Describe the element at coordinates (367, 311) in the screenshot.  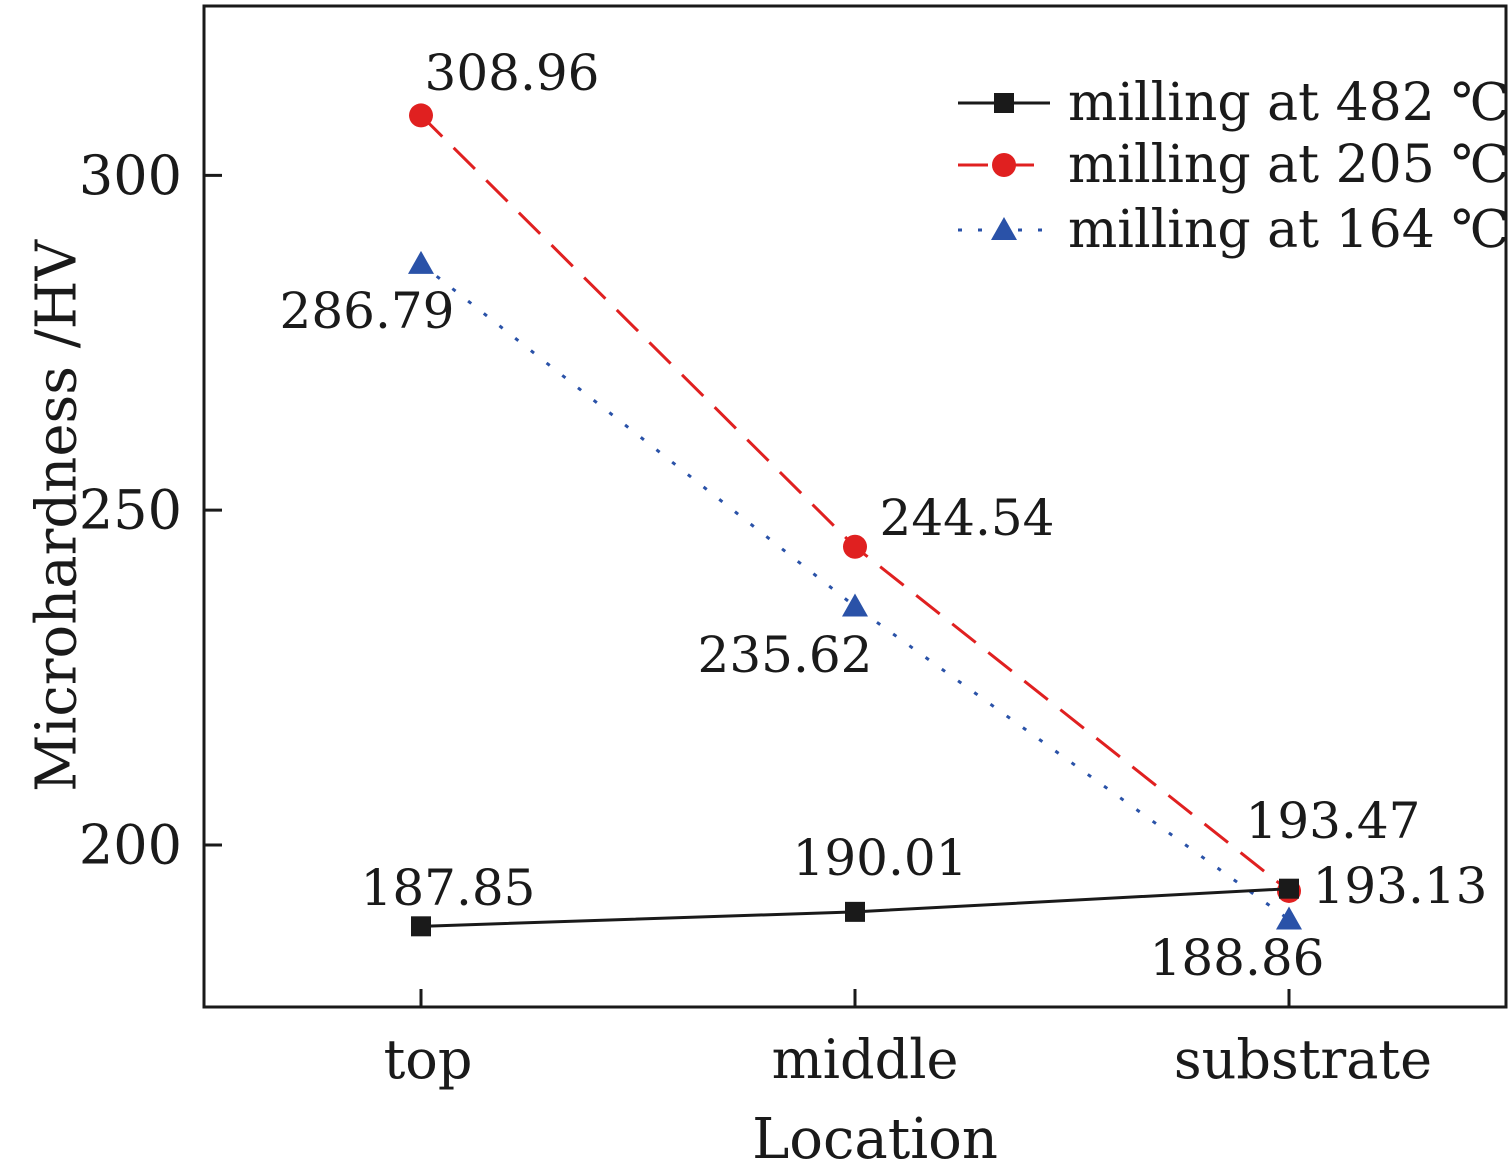
I see `data-label: 286.79` at that location.